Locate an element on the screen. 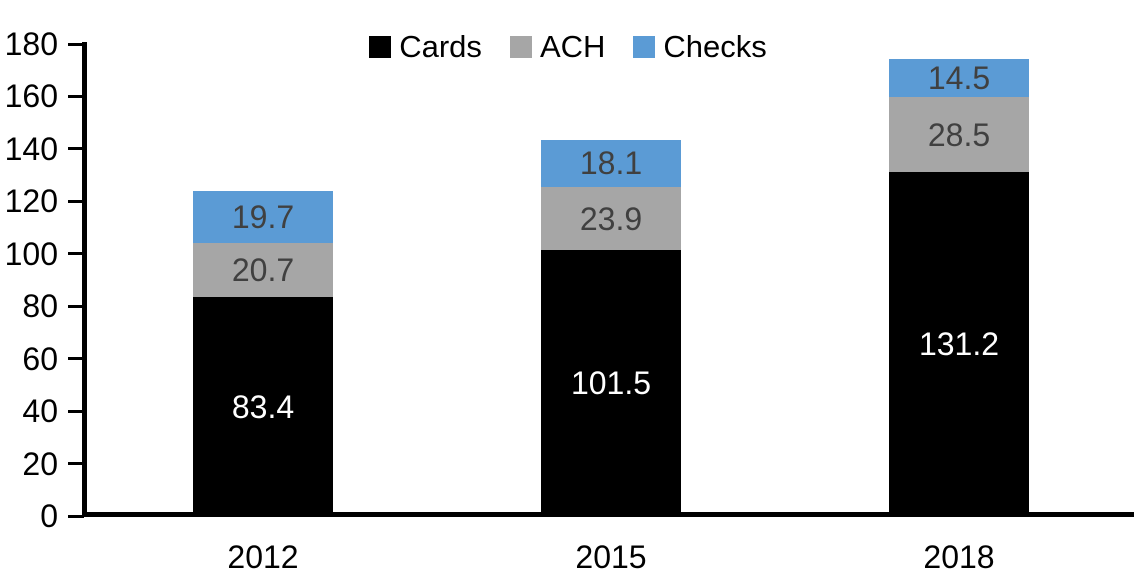  bar-segment-cards-2018: 131.2 is located at coordinates (959, 343).